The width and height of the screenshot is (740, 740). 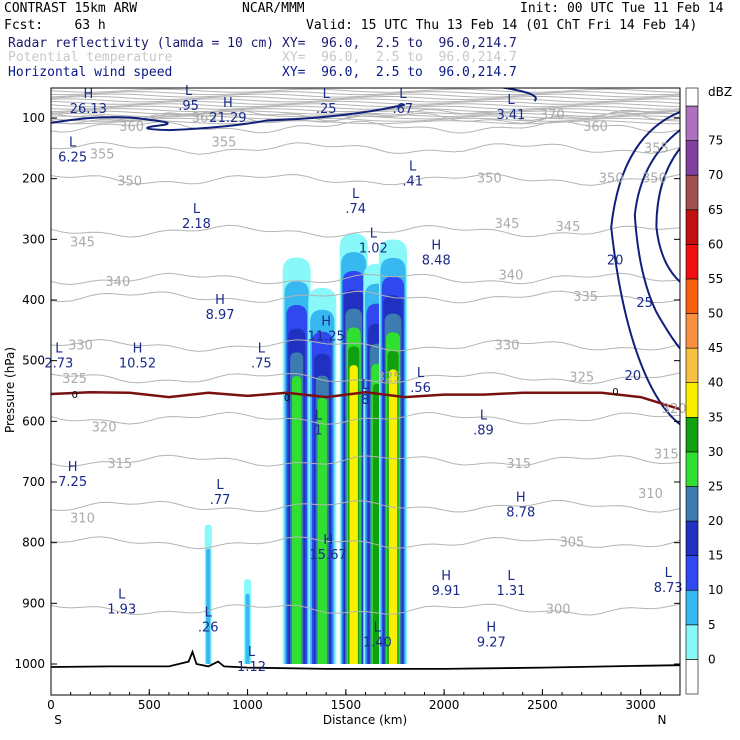 I want to click on extremum-value-label: 11.25, so click(x=326, y=336).